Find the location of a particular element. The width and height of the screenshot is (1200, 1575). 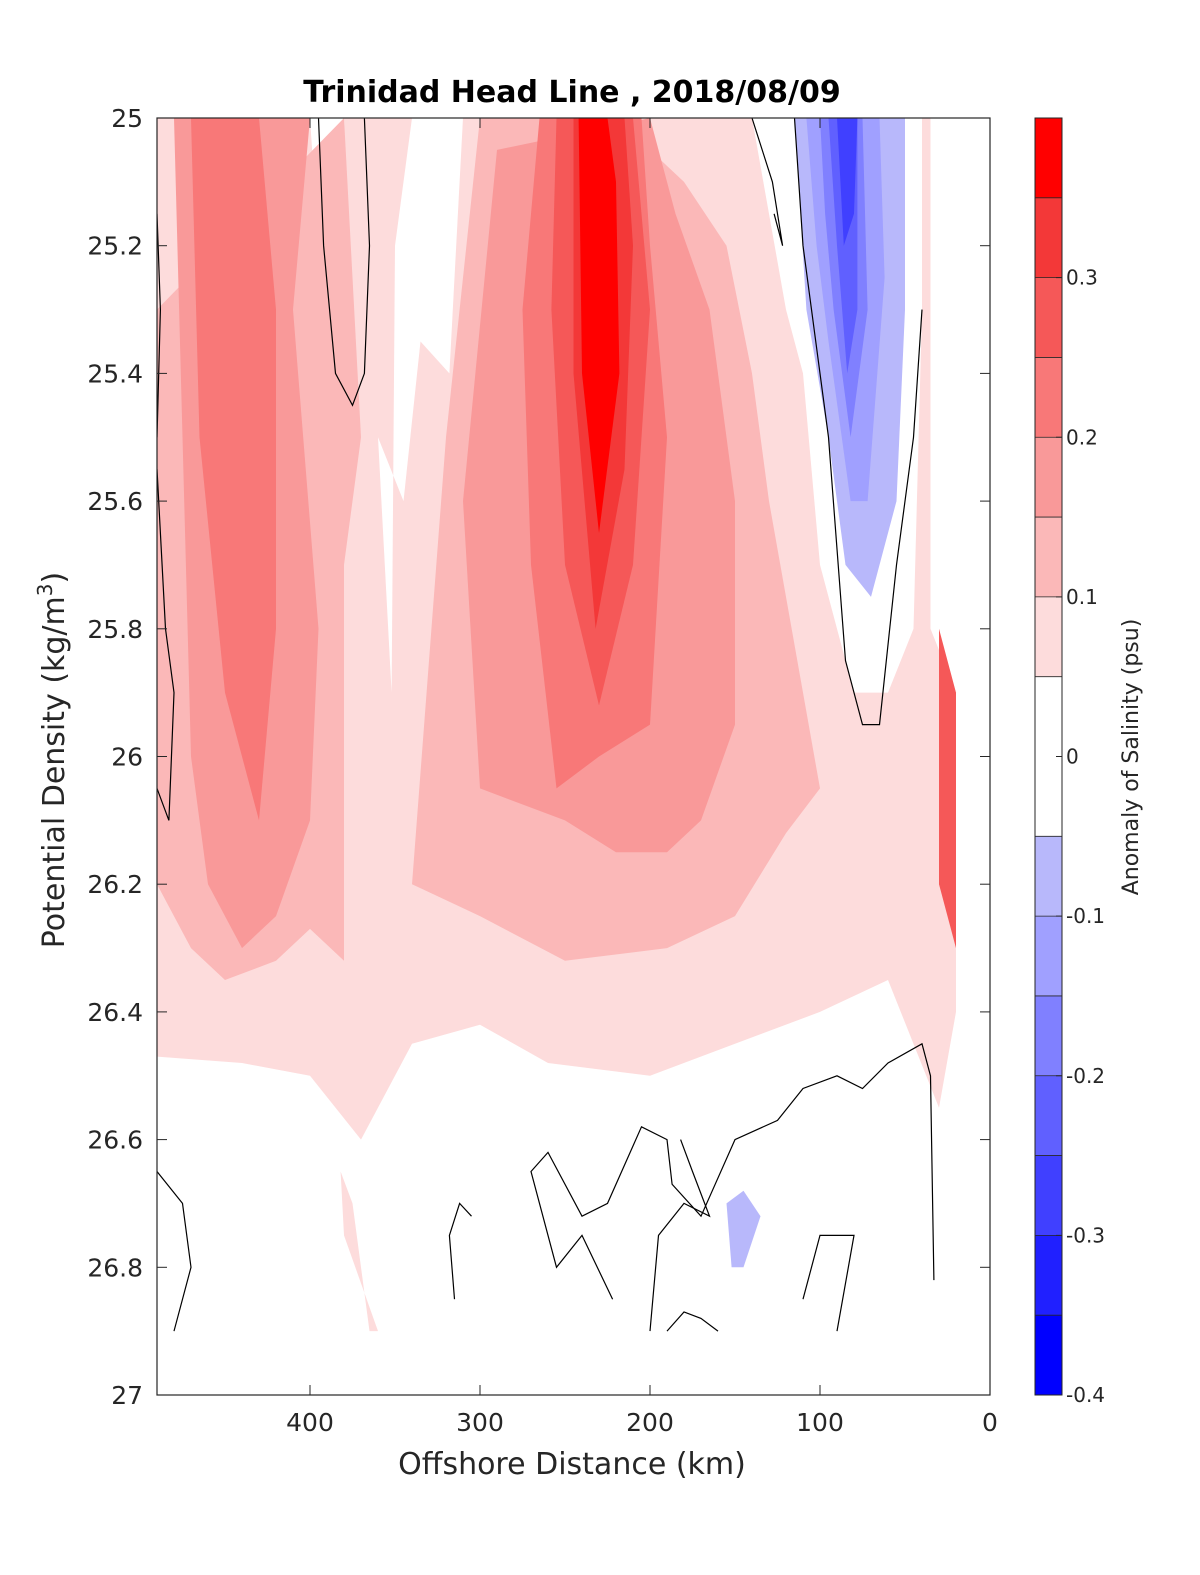

x-tick-label: 100 is located at coordinates (820, 1422).